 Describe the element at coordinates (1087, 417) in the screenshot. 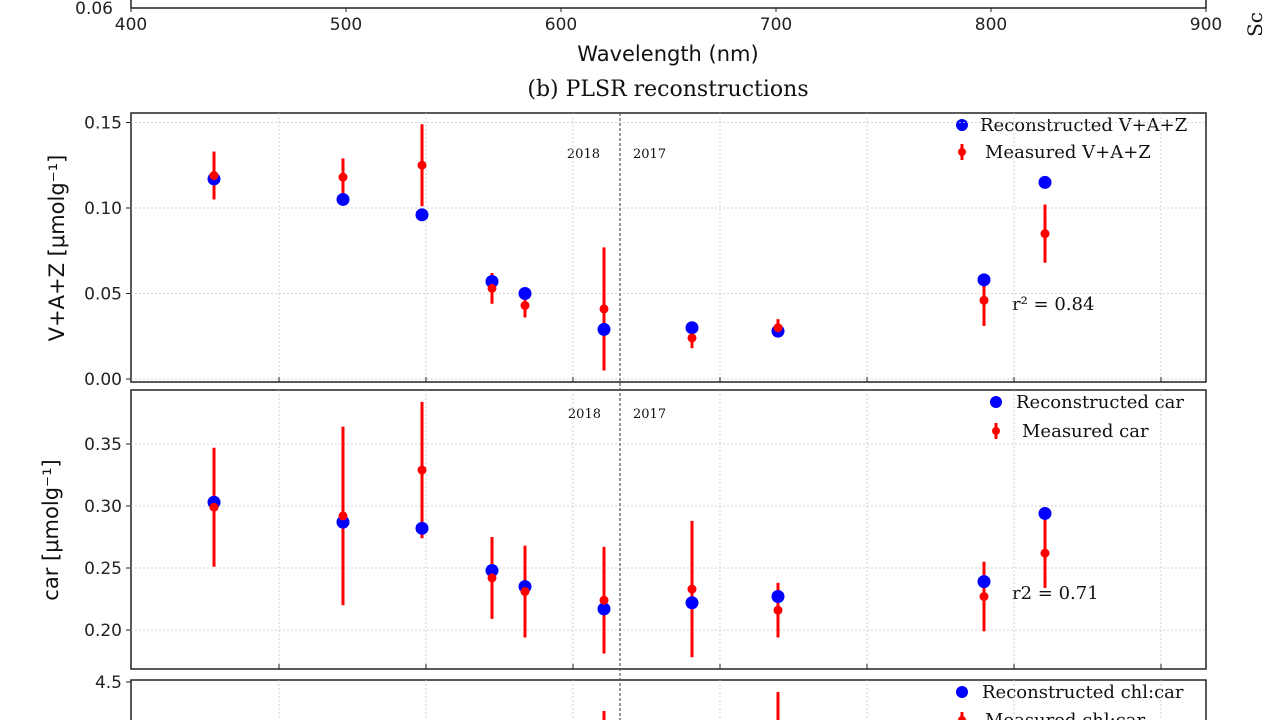

I see `car-legend: Reconstructed car Measured car` at that location.